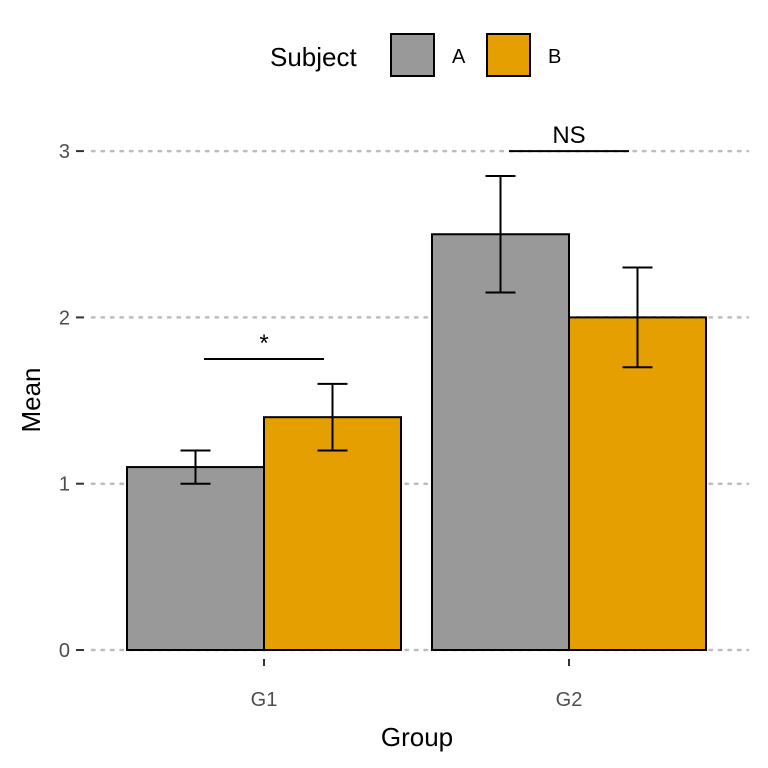 This screenshot has width=768, height=768. Describe the element at coordinates (417, 685) in the screenshot. I see `x-axis: G1 G2` at that location.